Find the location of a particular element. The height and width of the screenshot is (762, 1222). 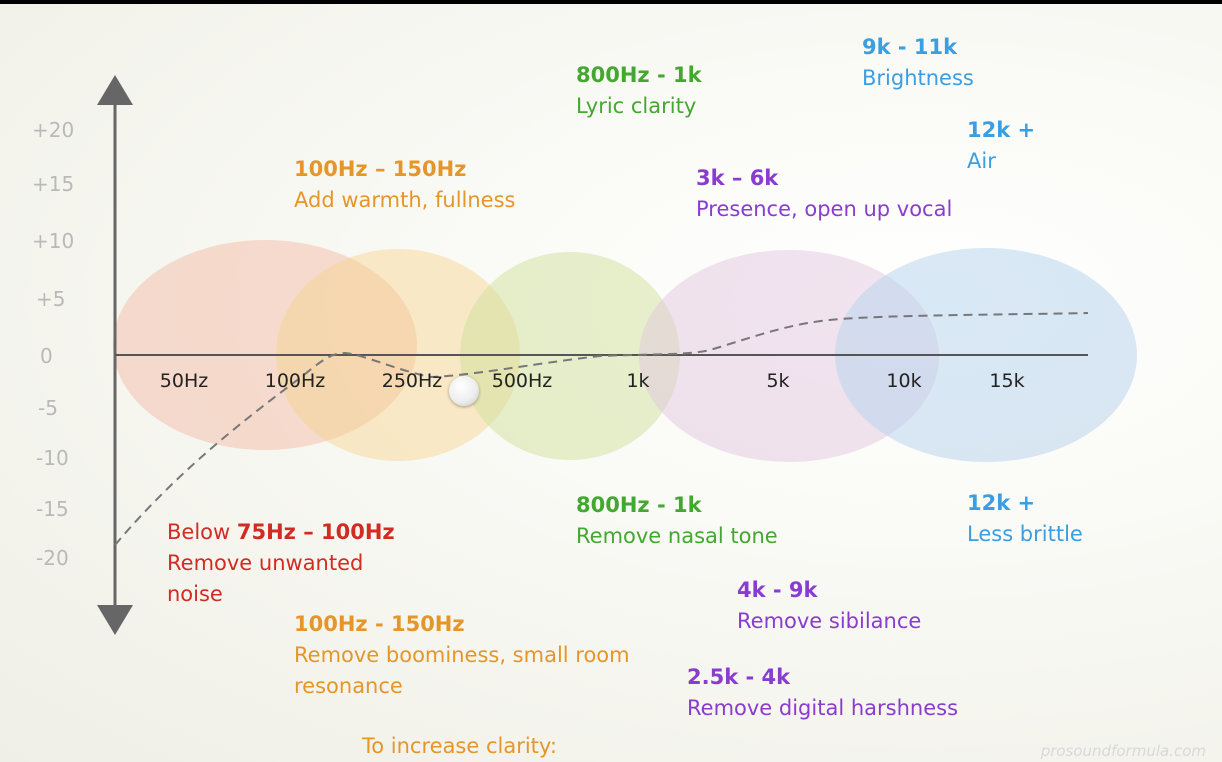

x-tick-label: 250Hz is located at coordinates (412, 381).